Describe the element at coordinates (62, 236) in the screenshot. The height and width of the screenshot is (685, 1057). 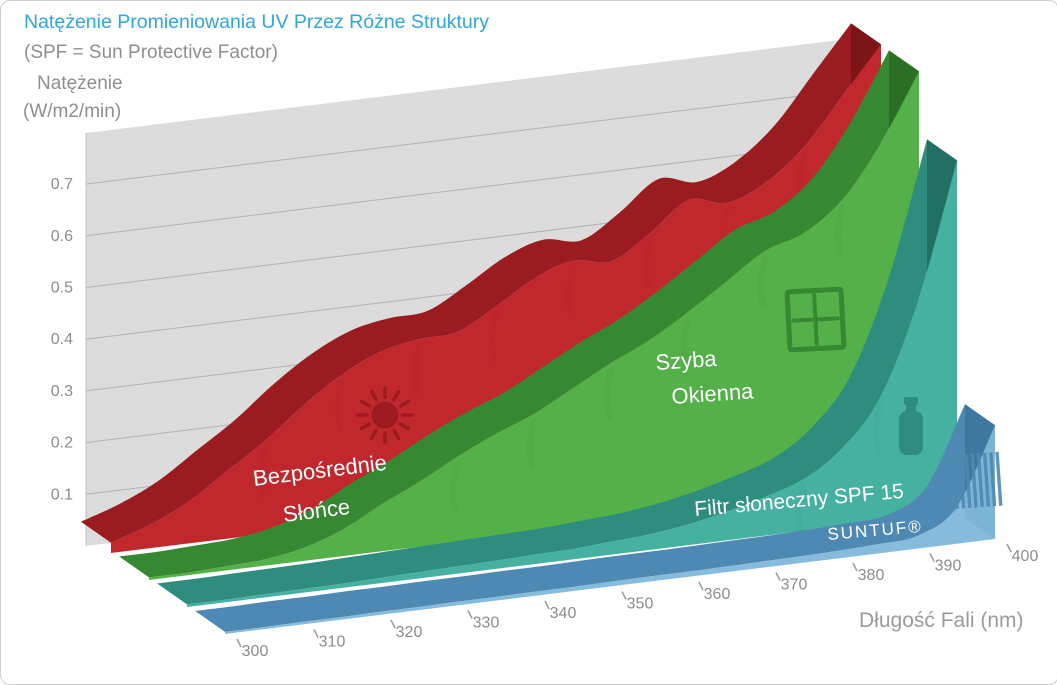
I see `y-axis-tick-label: 0.6` at that location.